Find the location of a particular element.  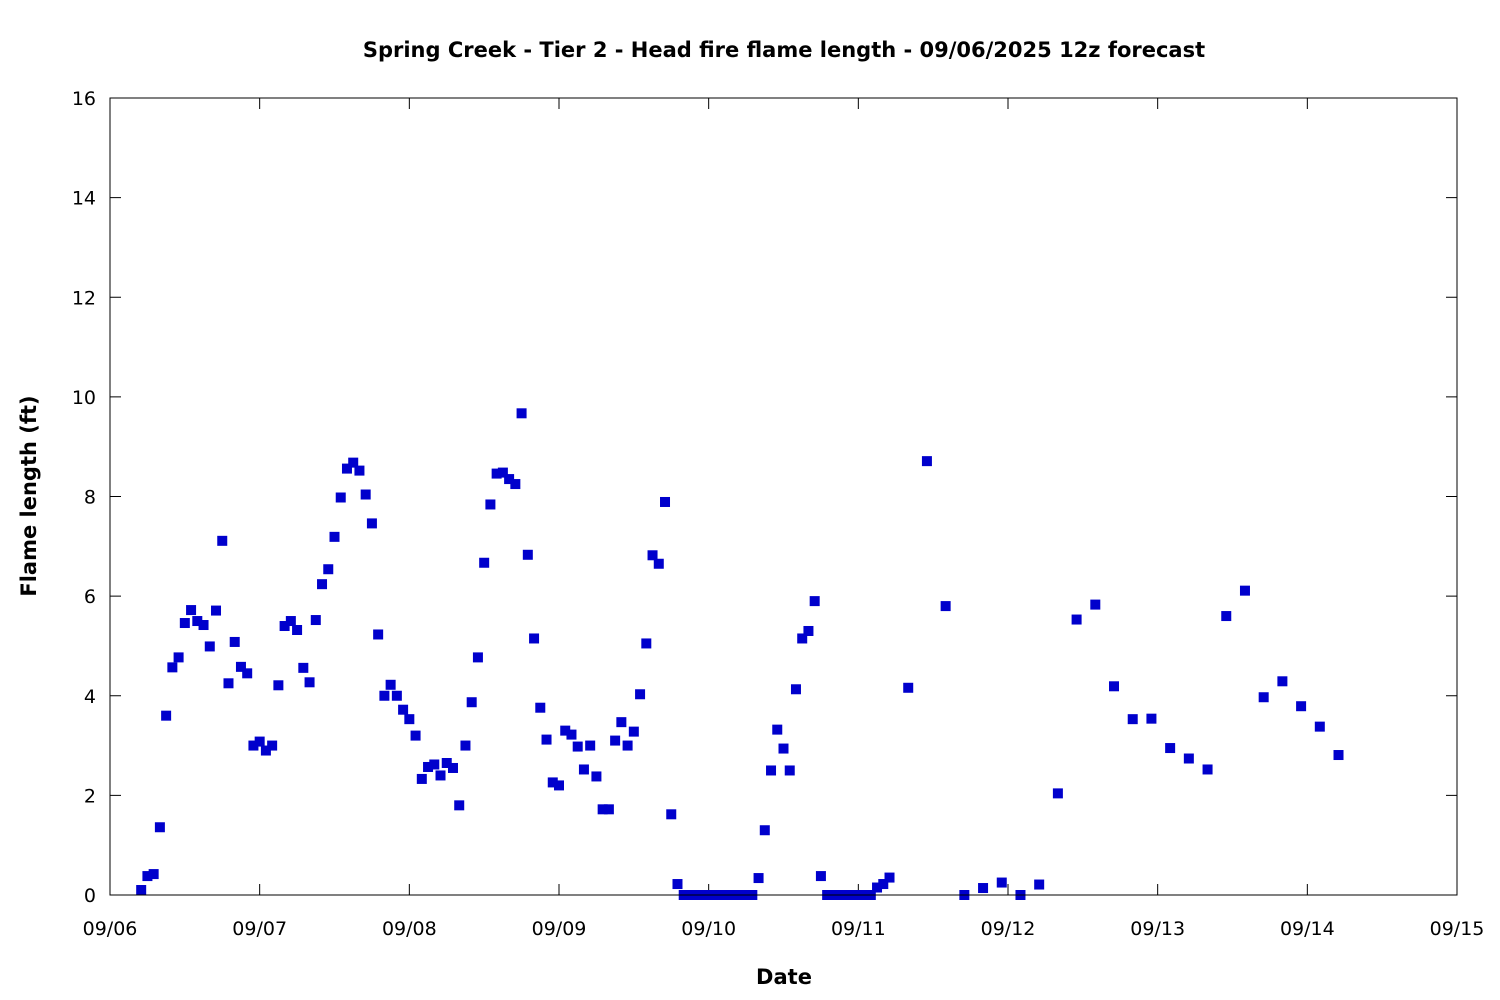

x-tick-label: 09/07 is located at coordinates (259, 929).